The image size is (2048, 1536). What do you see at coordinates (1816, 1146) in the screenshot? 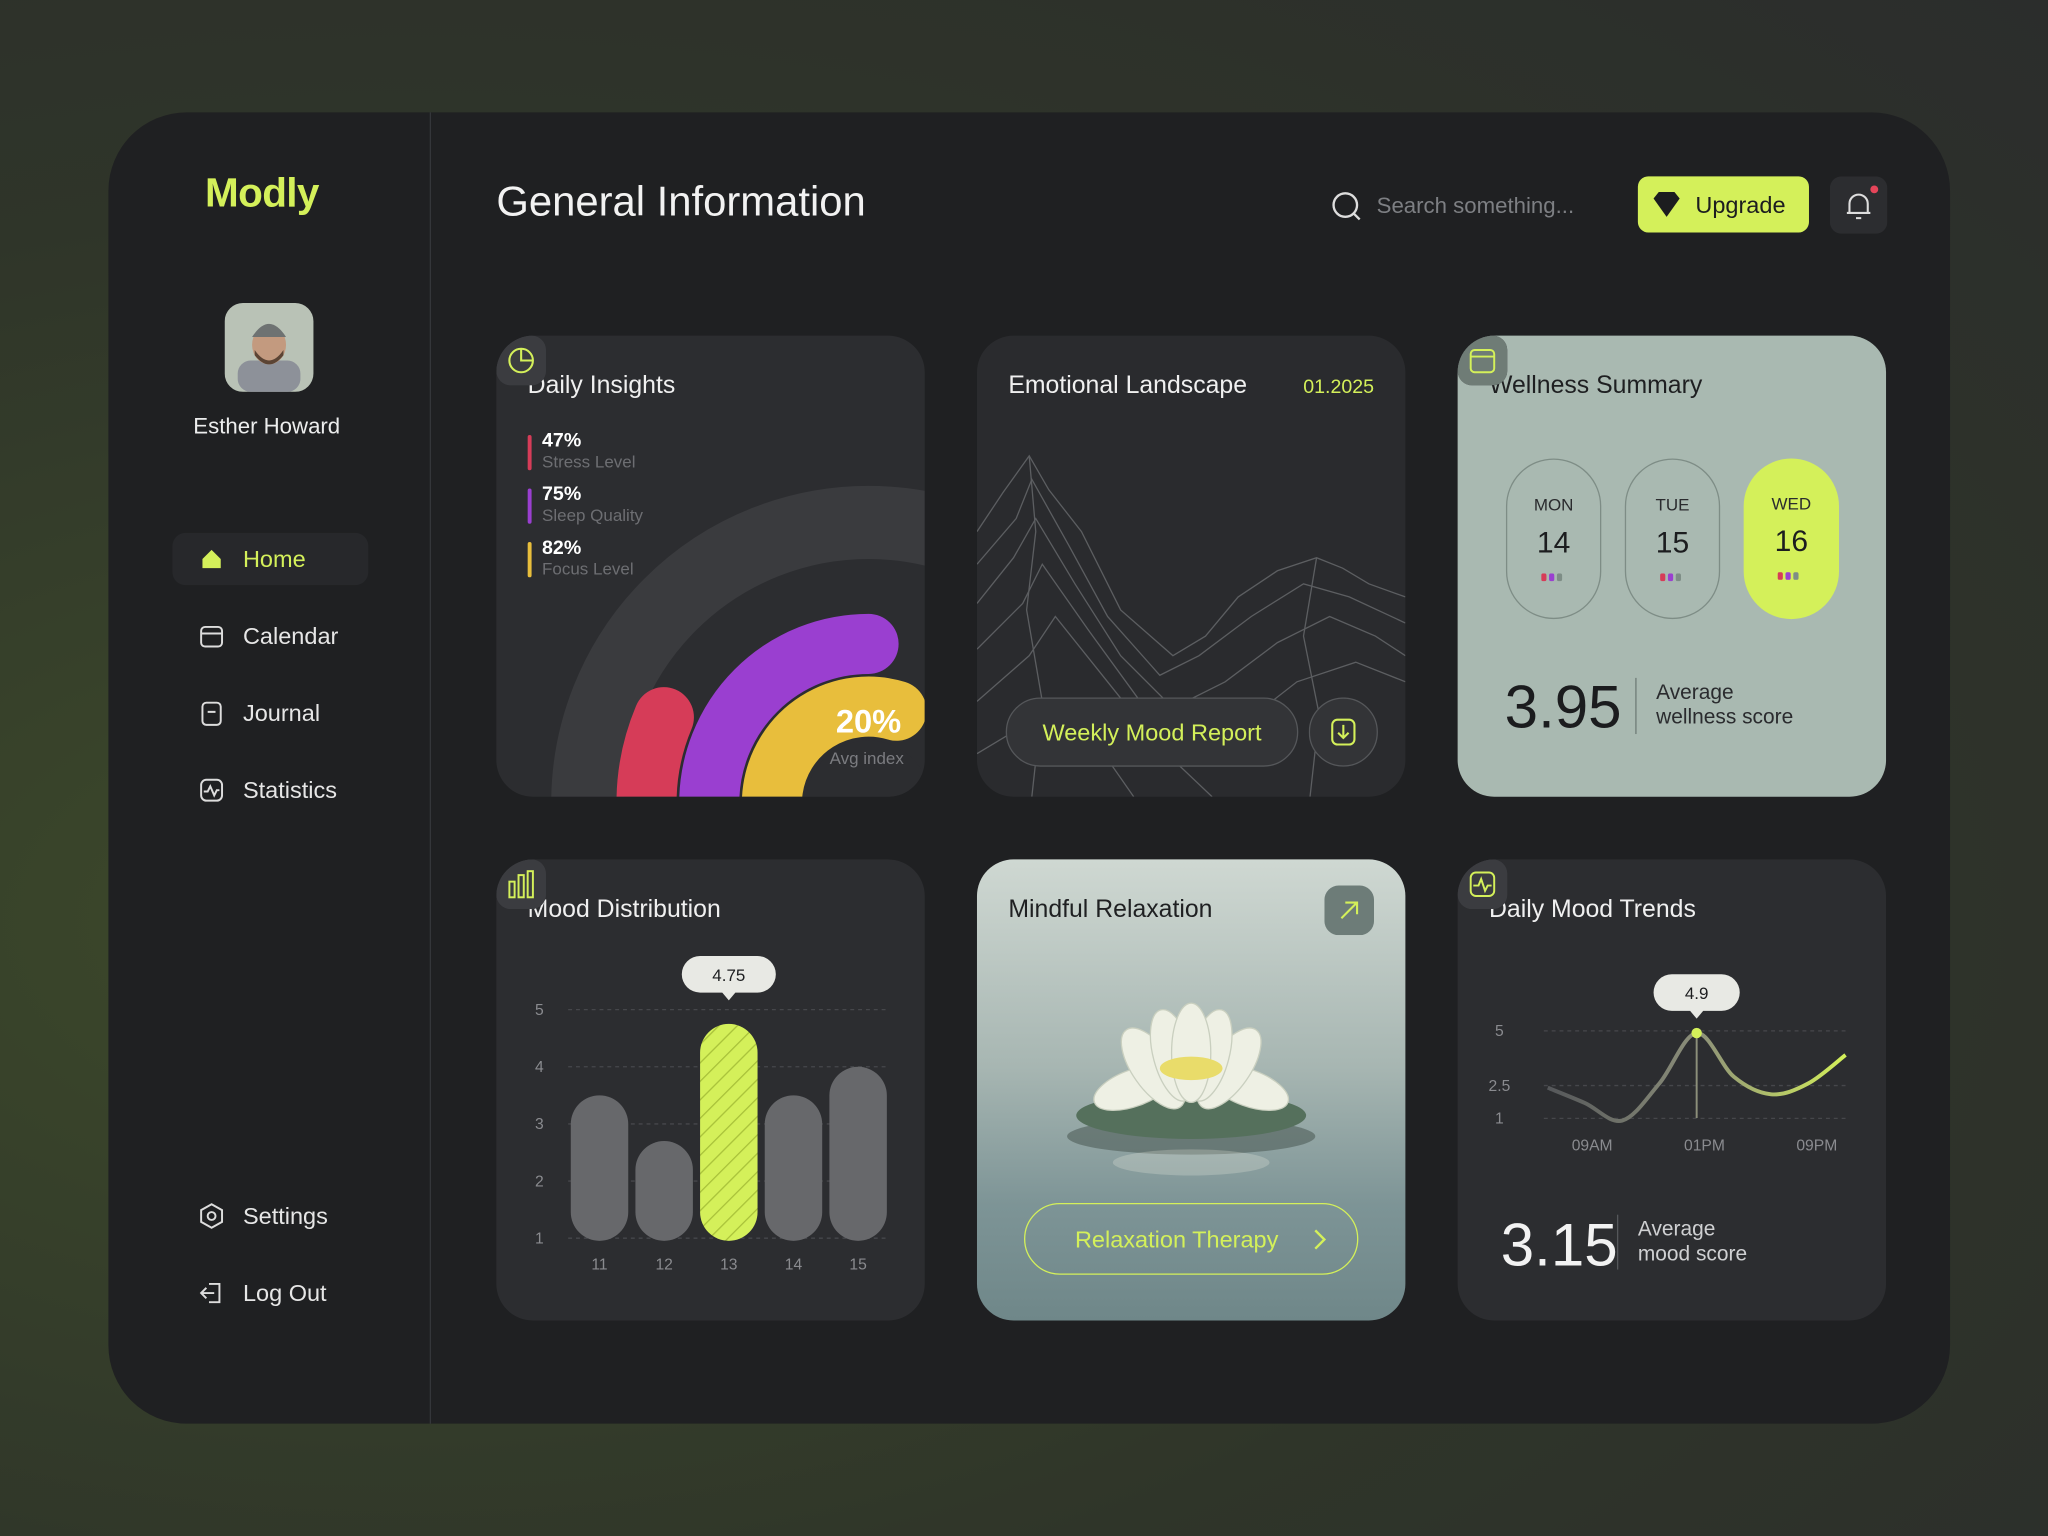
I see `x-tick-label: 09PM` at bounding box center [1816, 1146].